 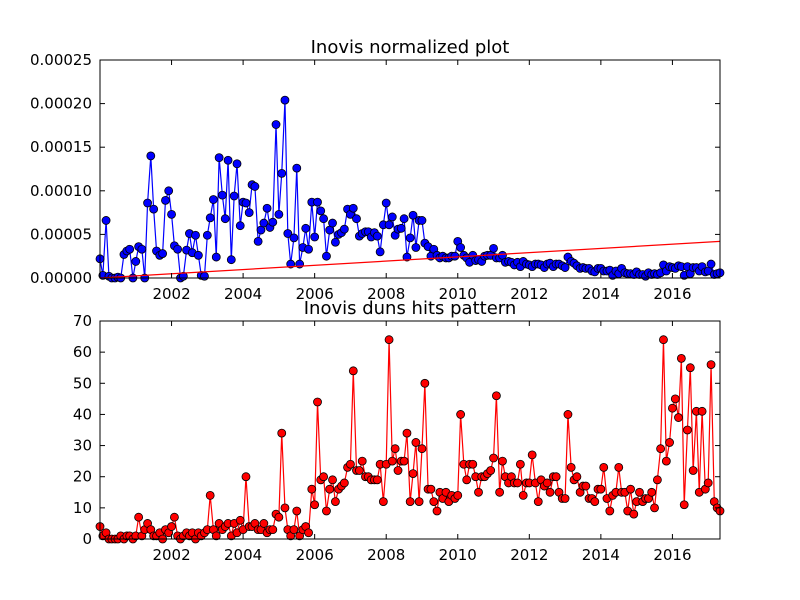 I want to click on duns-hits-y-tick-label: 20, so click(x=82, y=477).